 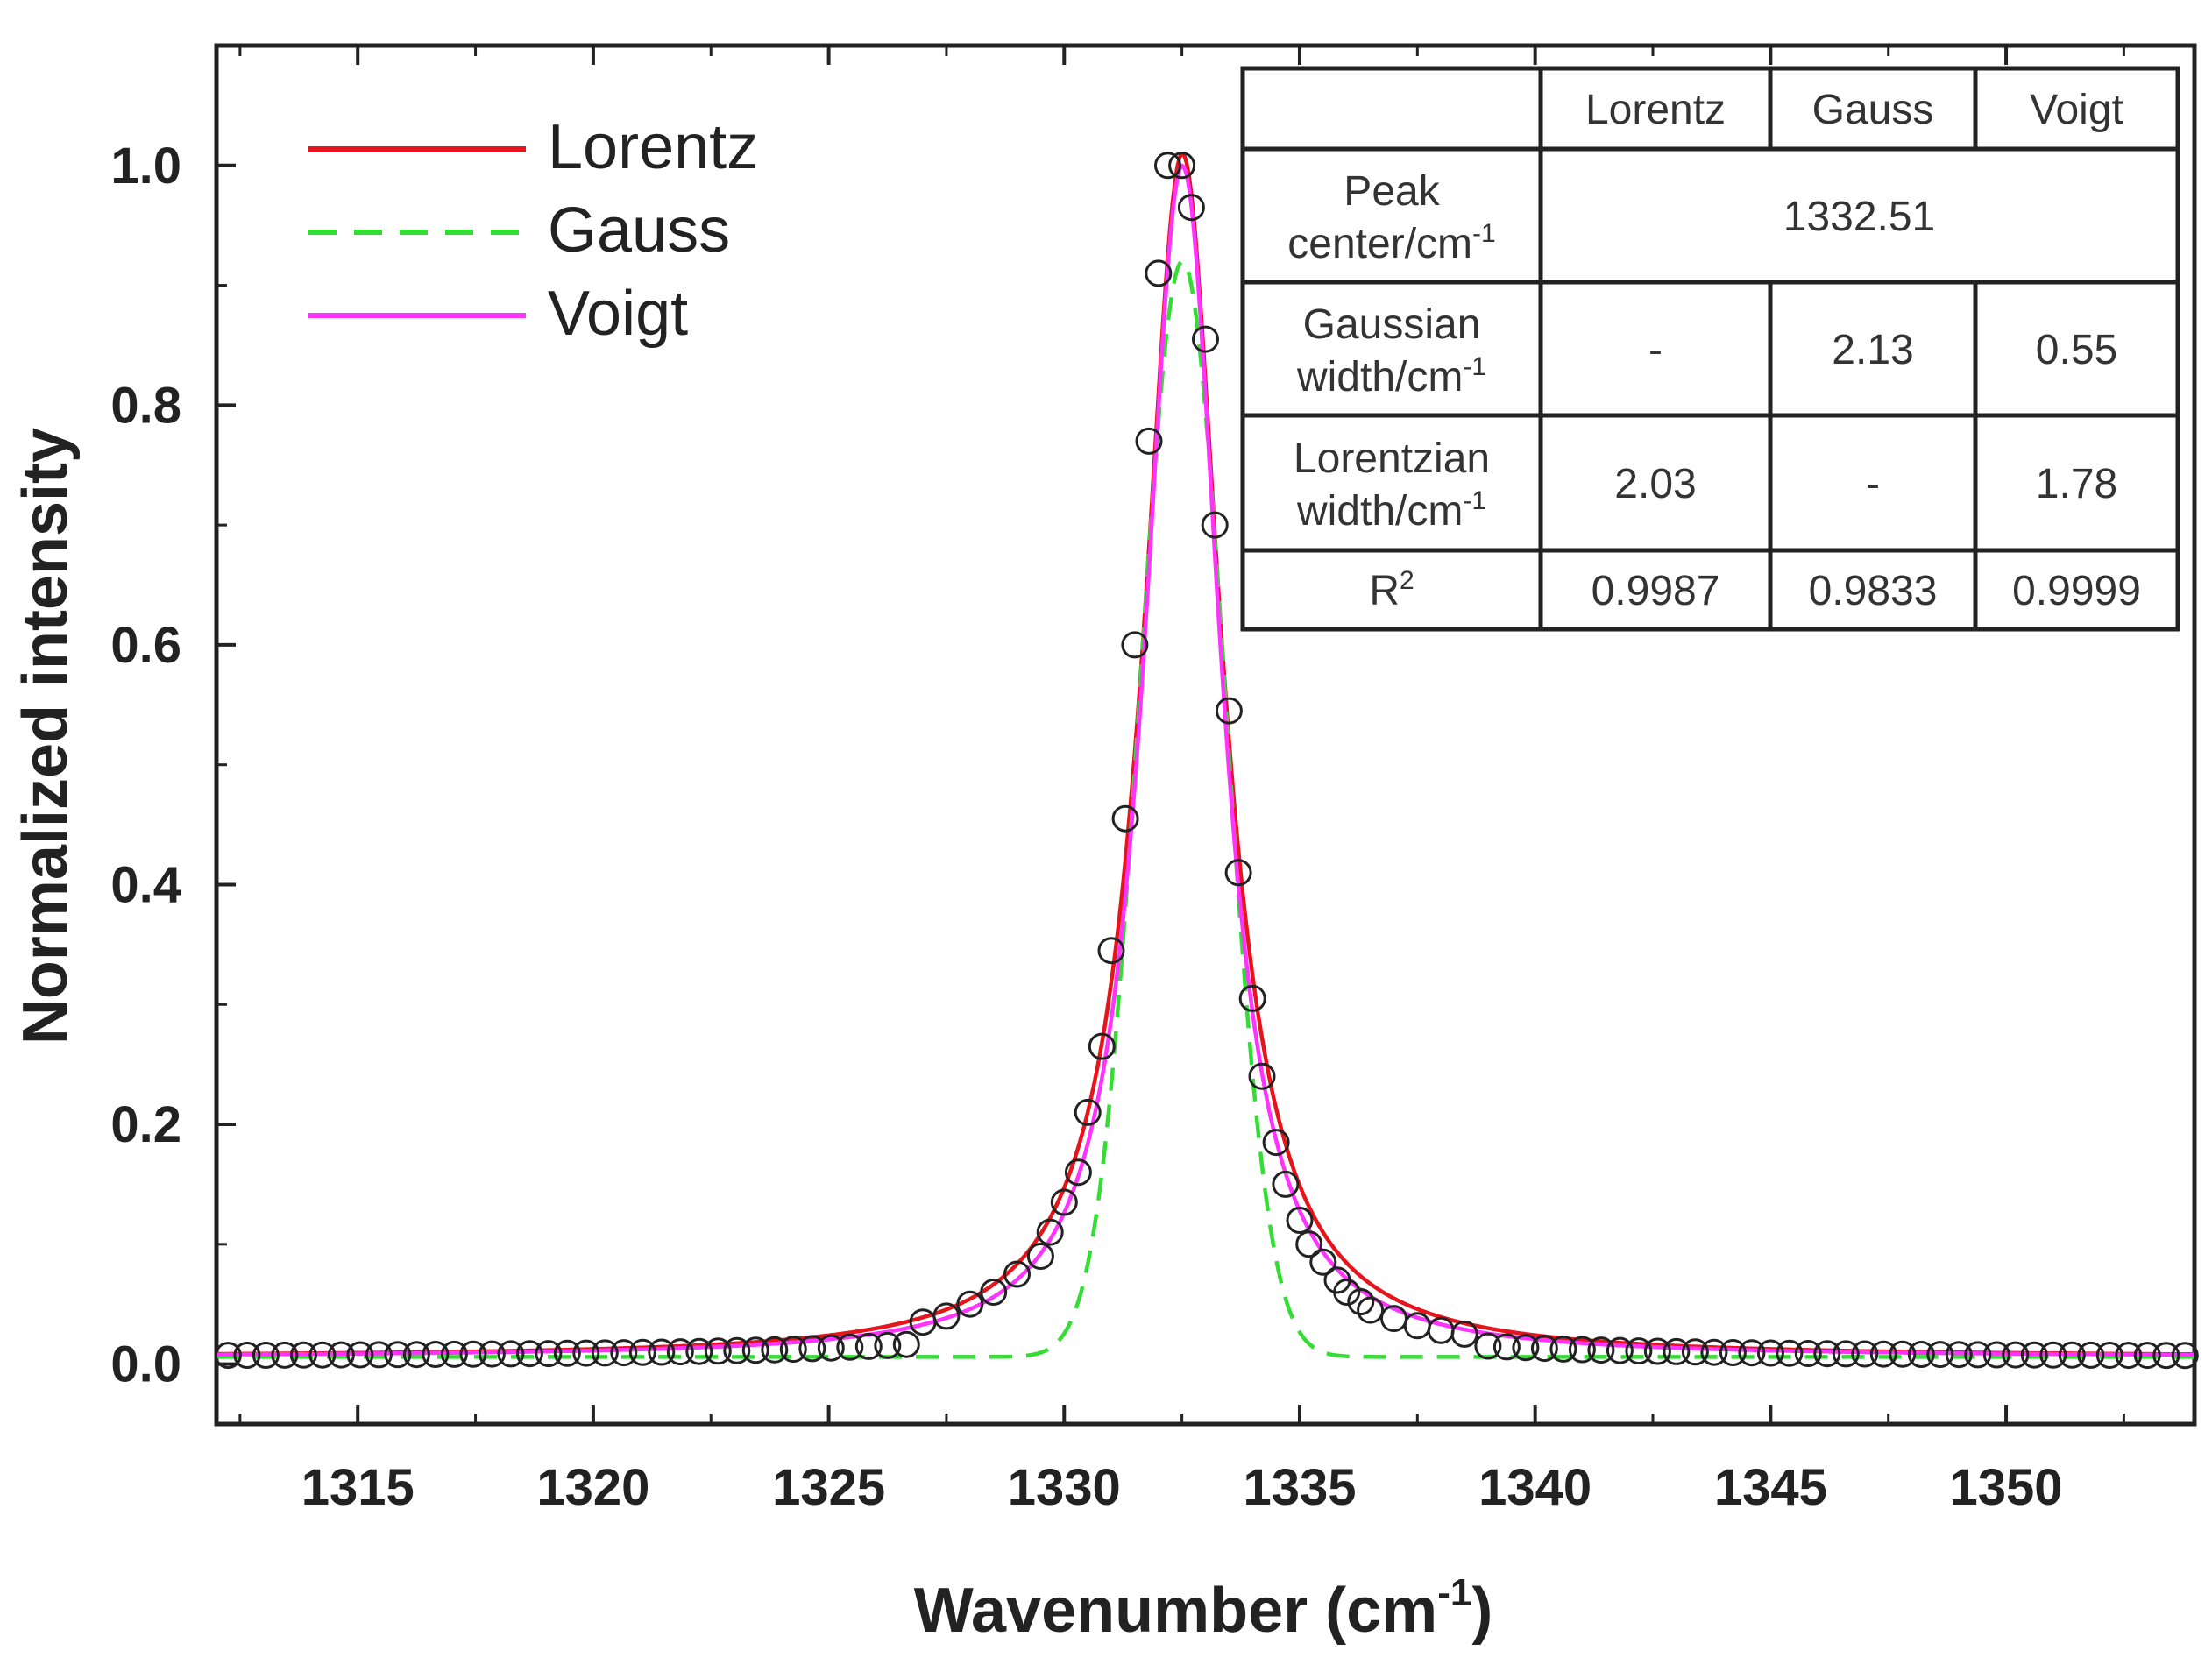 What do you see at coordinates (2076, 350) in the screenshot?
I see `table-cell: 0.55` at bounding box center [2076, 350].